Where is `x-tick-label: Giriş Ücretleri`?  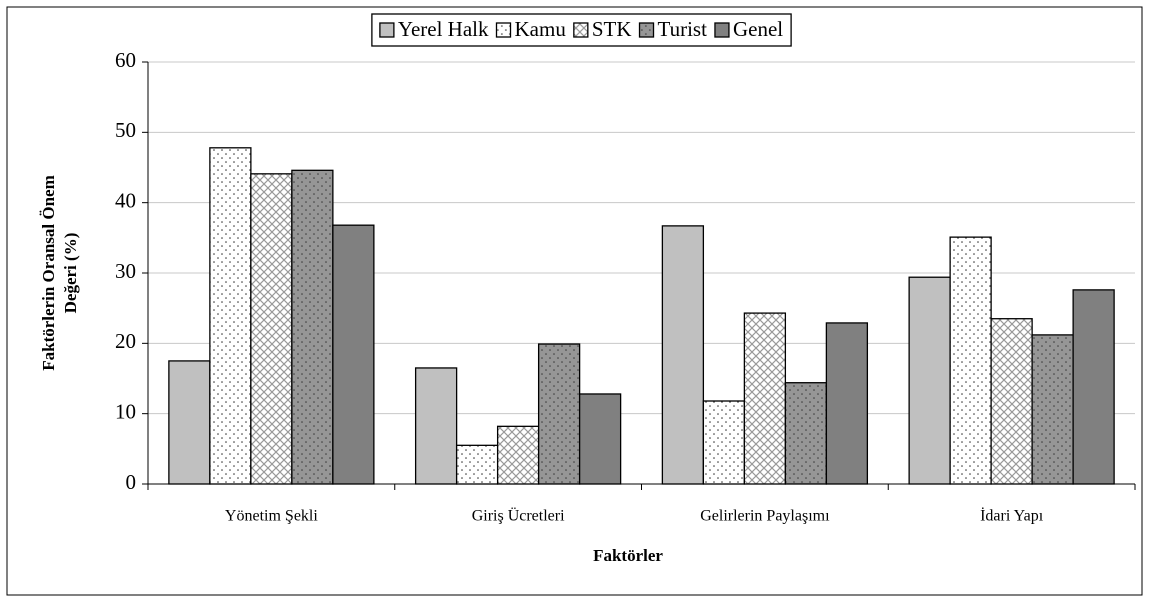
x-tick-label: Giriş Ücretleri is located at coordinates (518, 516).